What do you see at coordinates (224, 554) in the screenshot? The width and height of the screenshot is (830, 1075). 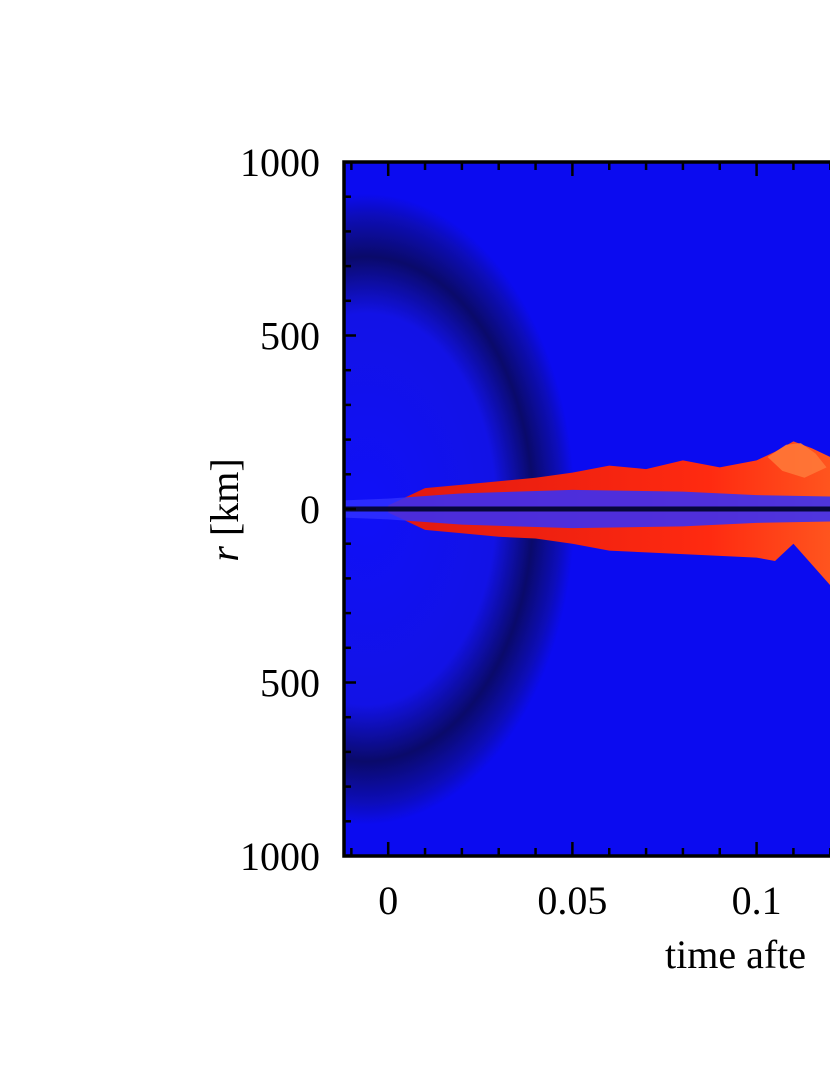 I see `y-axis-variable: r` at bounding box center [224, 554].